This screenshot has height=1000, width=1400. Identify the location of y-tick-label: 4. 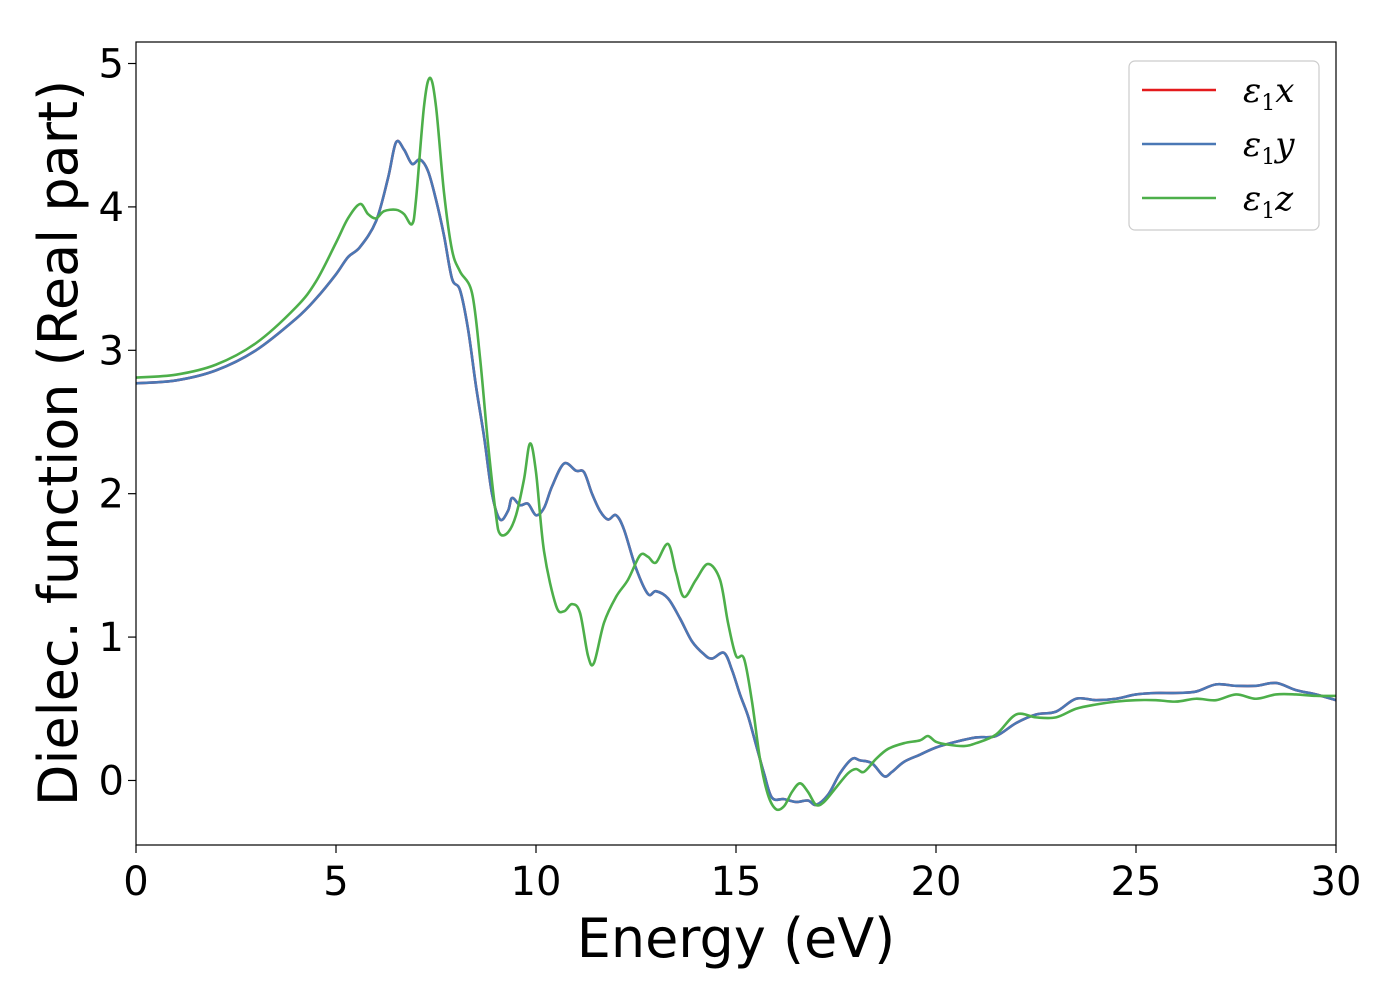
(111, 208).